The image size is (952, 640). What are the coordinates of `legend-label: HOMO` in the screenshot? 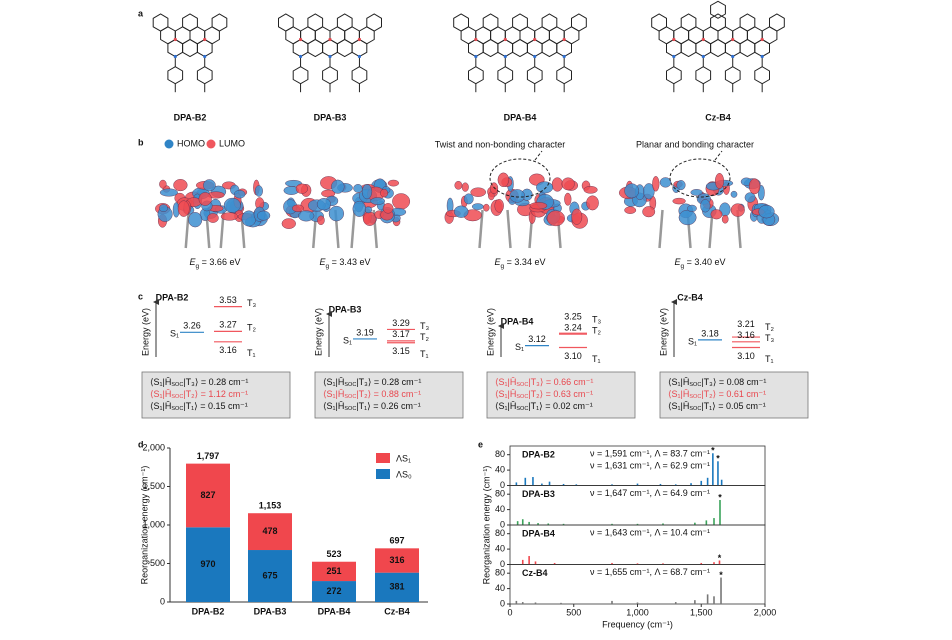 It's located at (191, 143).